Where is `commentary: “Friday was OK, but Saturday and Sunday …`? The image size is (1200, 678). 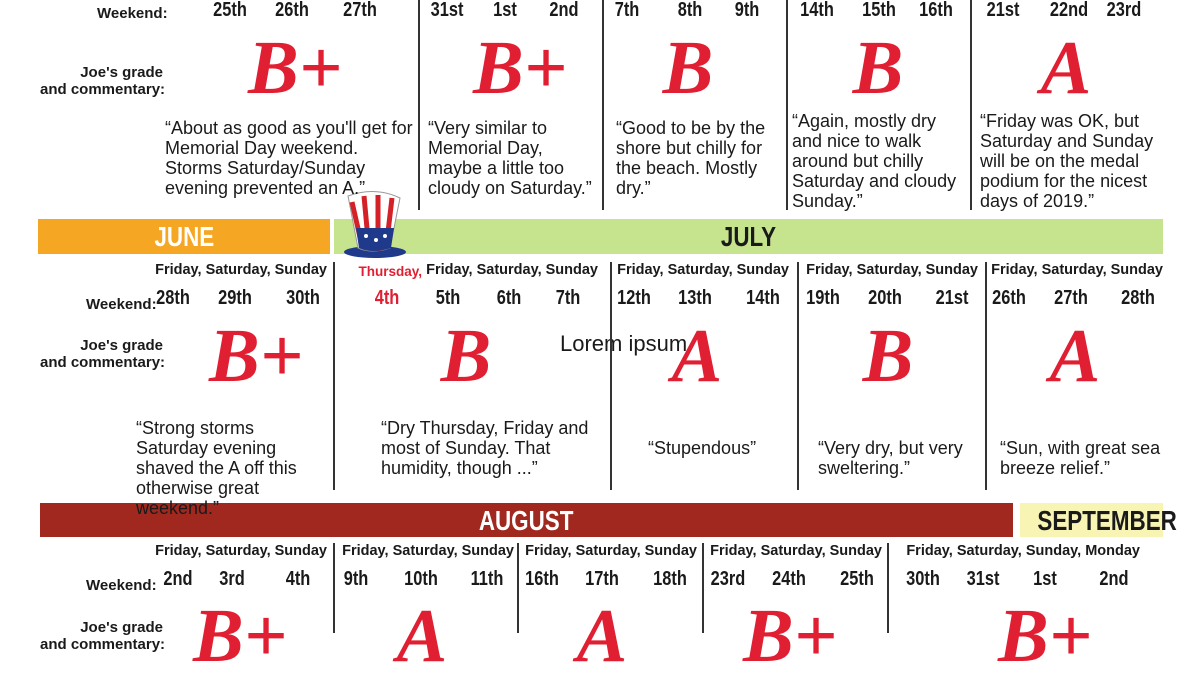
commentary: “Friday was OK, but Saturday and Sunday … is located at coordinates (1067, 161).